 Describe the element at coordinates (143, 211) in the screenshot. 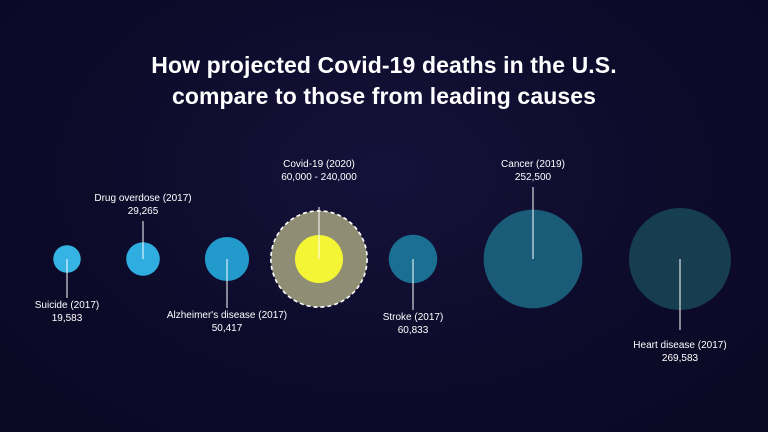

I see `value-drug-overdose-2017: 29,265` at that location.